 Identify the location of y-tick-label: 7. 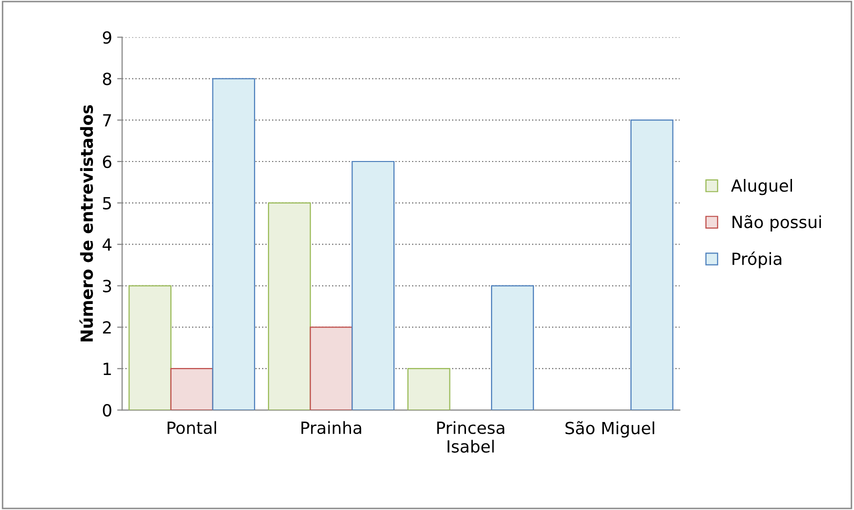
(107, 120).